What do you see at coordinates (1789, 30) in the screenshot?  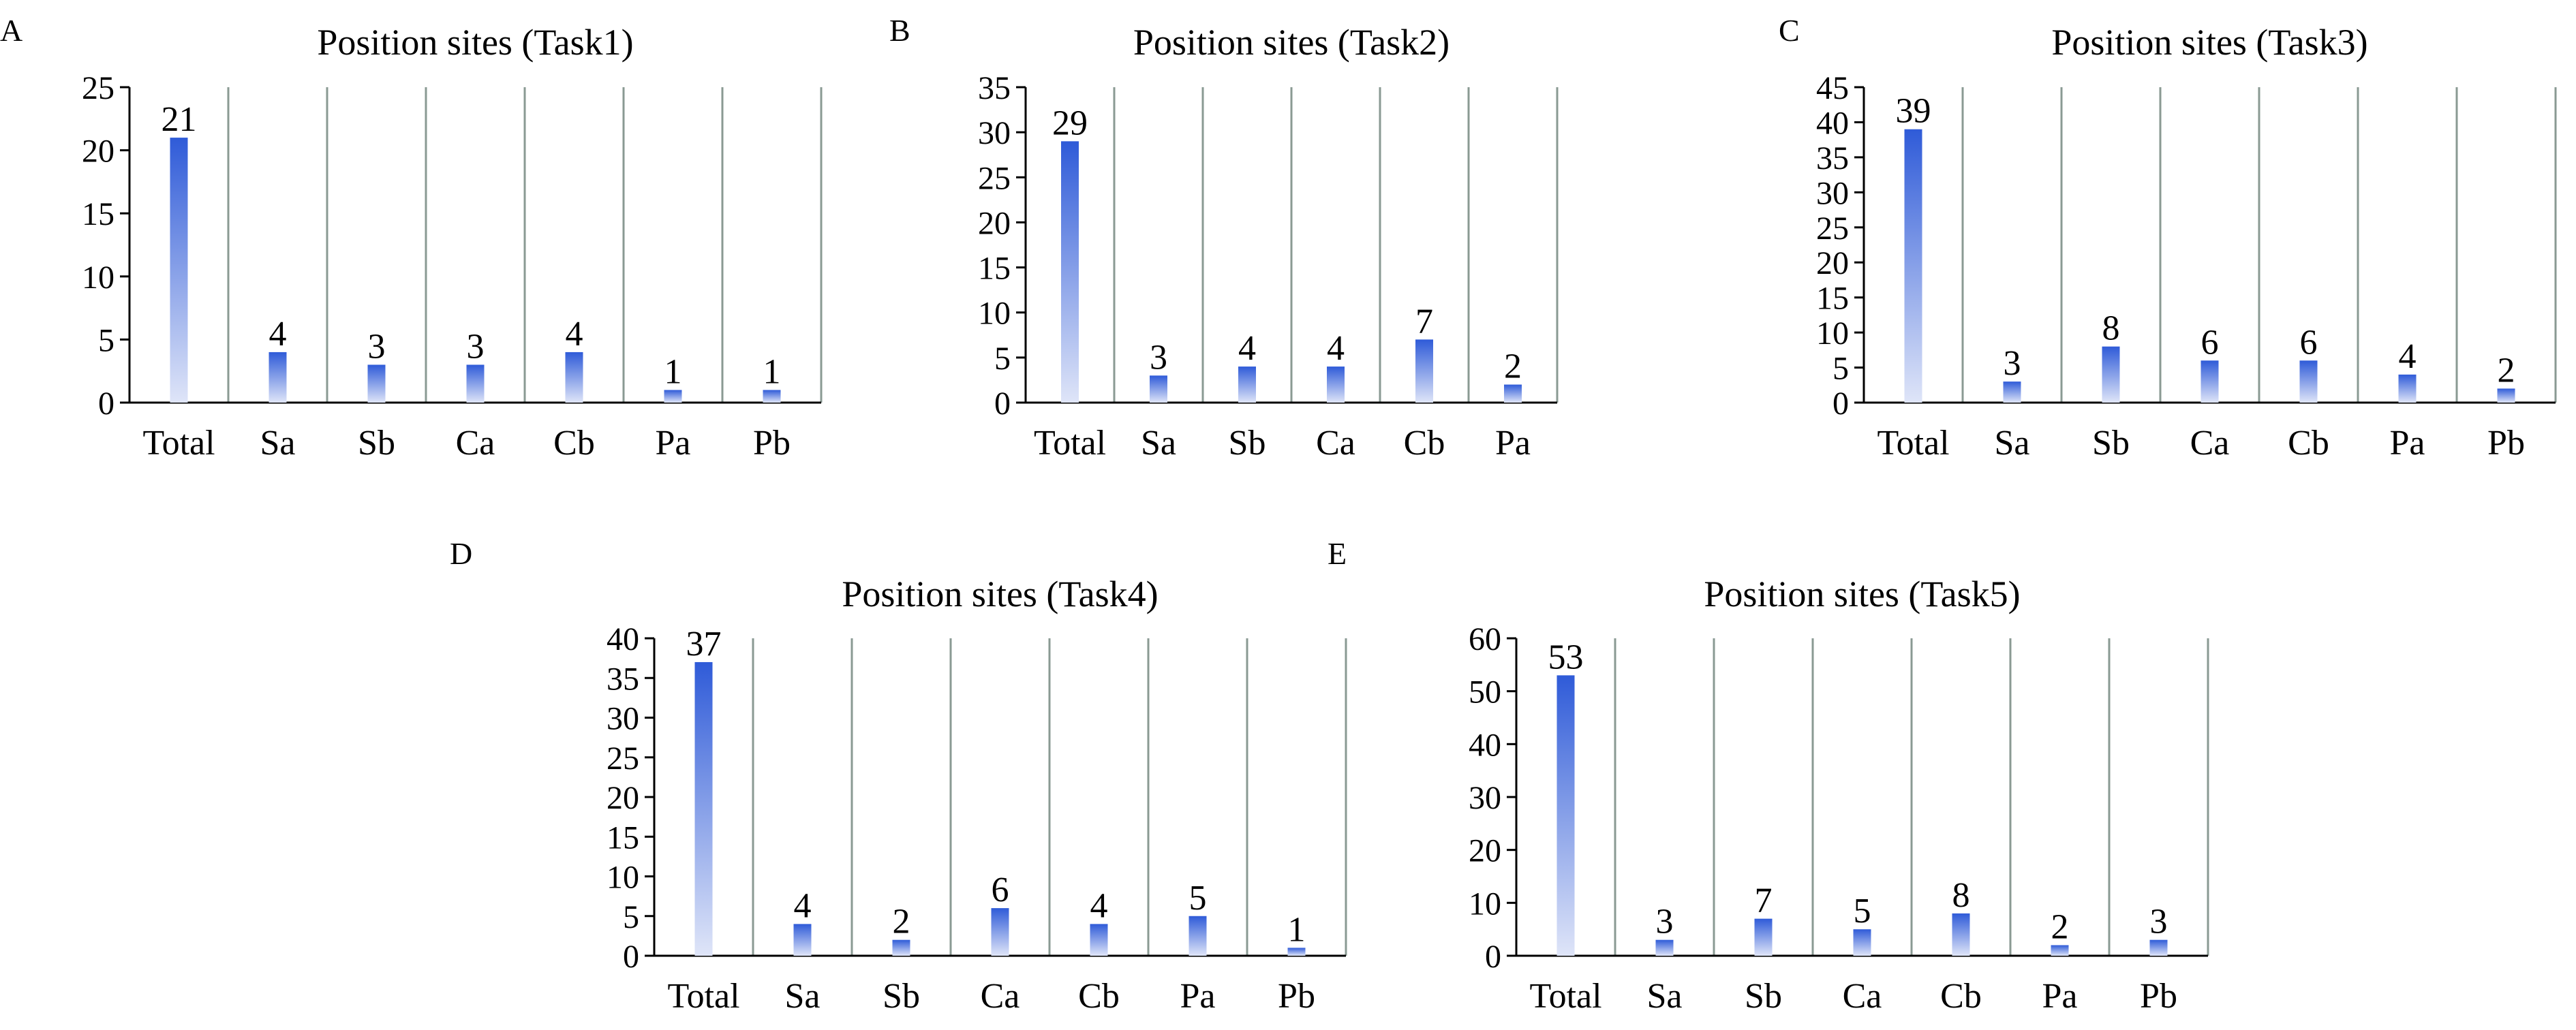 I see `panel-letter: C` at bounding box center [1789, 30].